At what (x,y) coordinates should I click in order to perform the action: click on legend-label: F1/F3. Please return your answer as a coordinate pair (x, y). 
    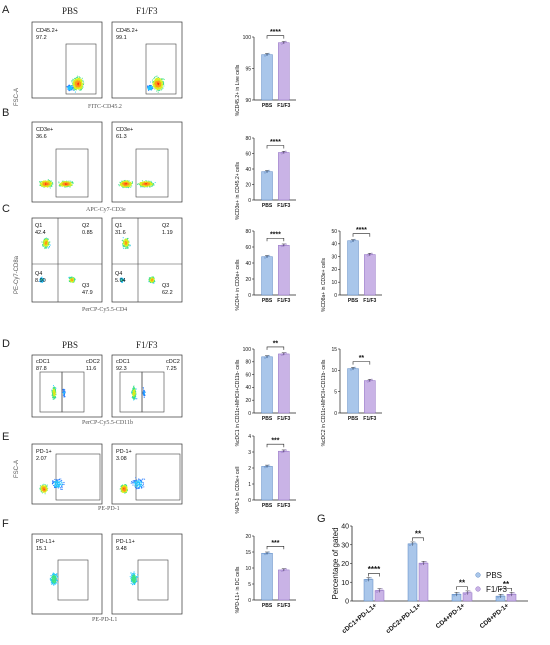
    Looking at the image, I should click on (496, 589).